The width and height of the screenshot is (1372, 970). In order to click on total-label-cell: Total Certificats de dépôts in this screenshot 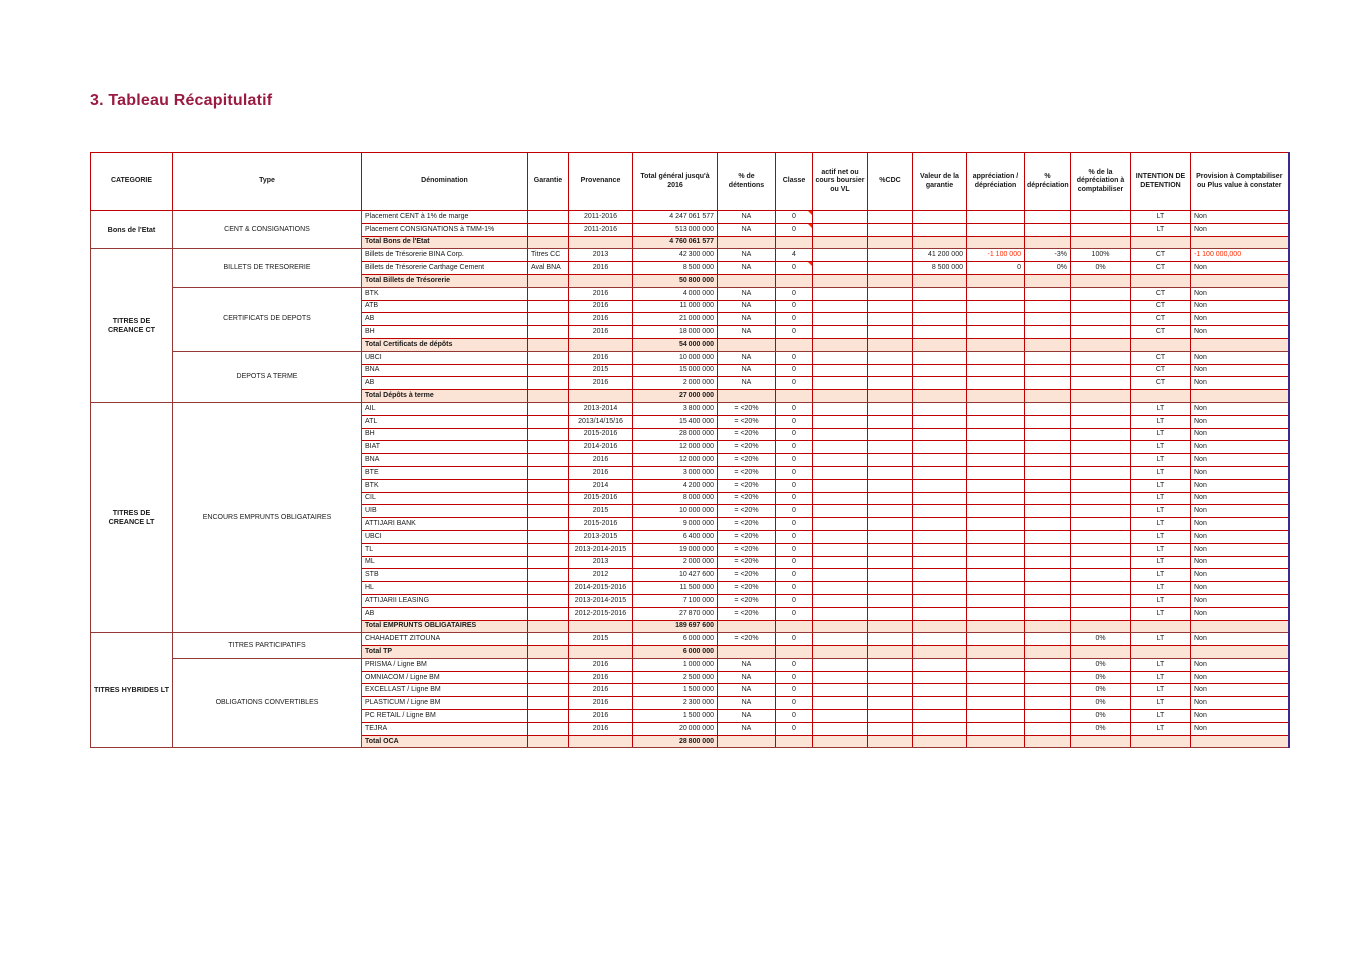, I will do `click(444, 344)`.